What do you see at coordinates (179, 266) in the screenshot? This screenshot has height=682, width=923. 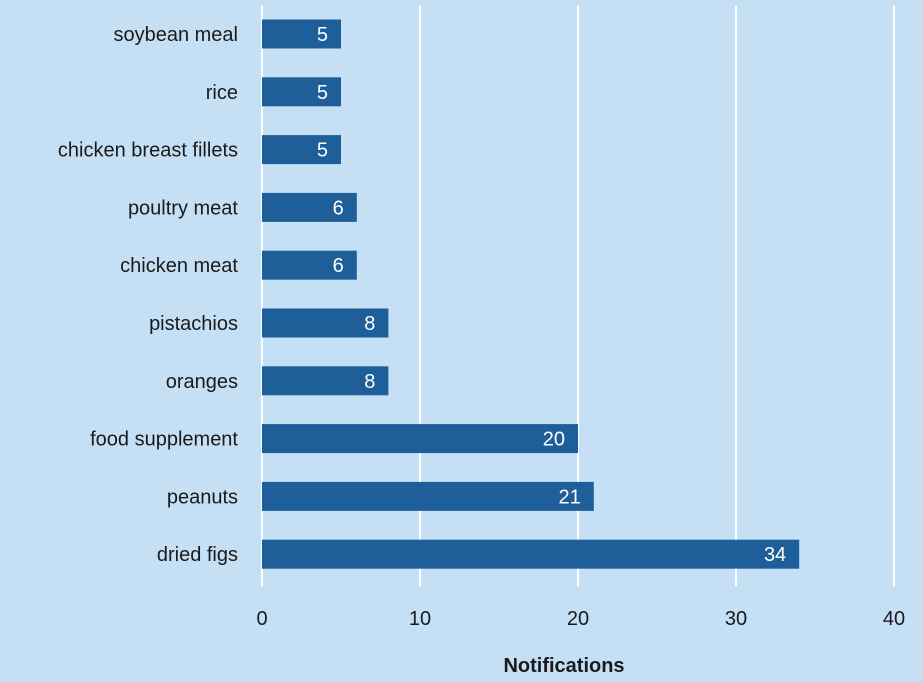 I see `category-label: chicken meat` at bounding box center [179, 266].